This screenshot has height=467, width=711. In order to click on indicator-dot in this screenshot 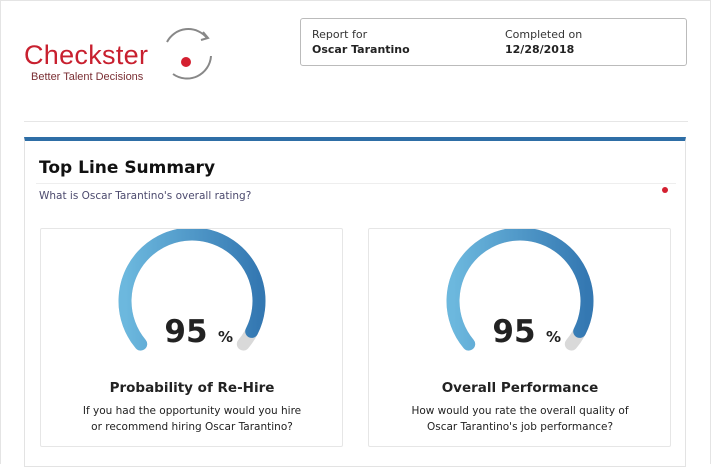, I will do `click(665, 190)`.